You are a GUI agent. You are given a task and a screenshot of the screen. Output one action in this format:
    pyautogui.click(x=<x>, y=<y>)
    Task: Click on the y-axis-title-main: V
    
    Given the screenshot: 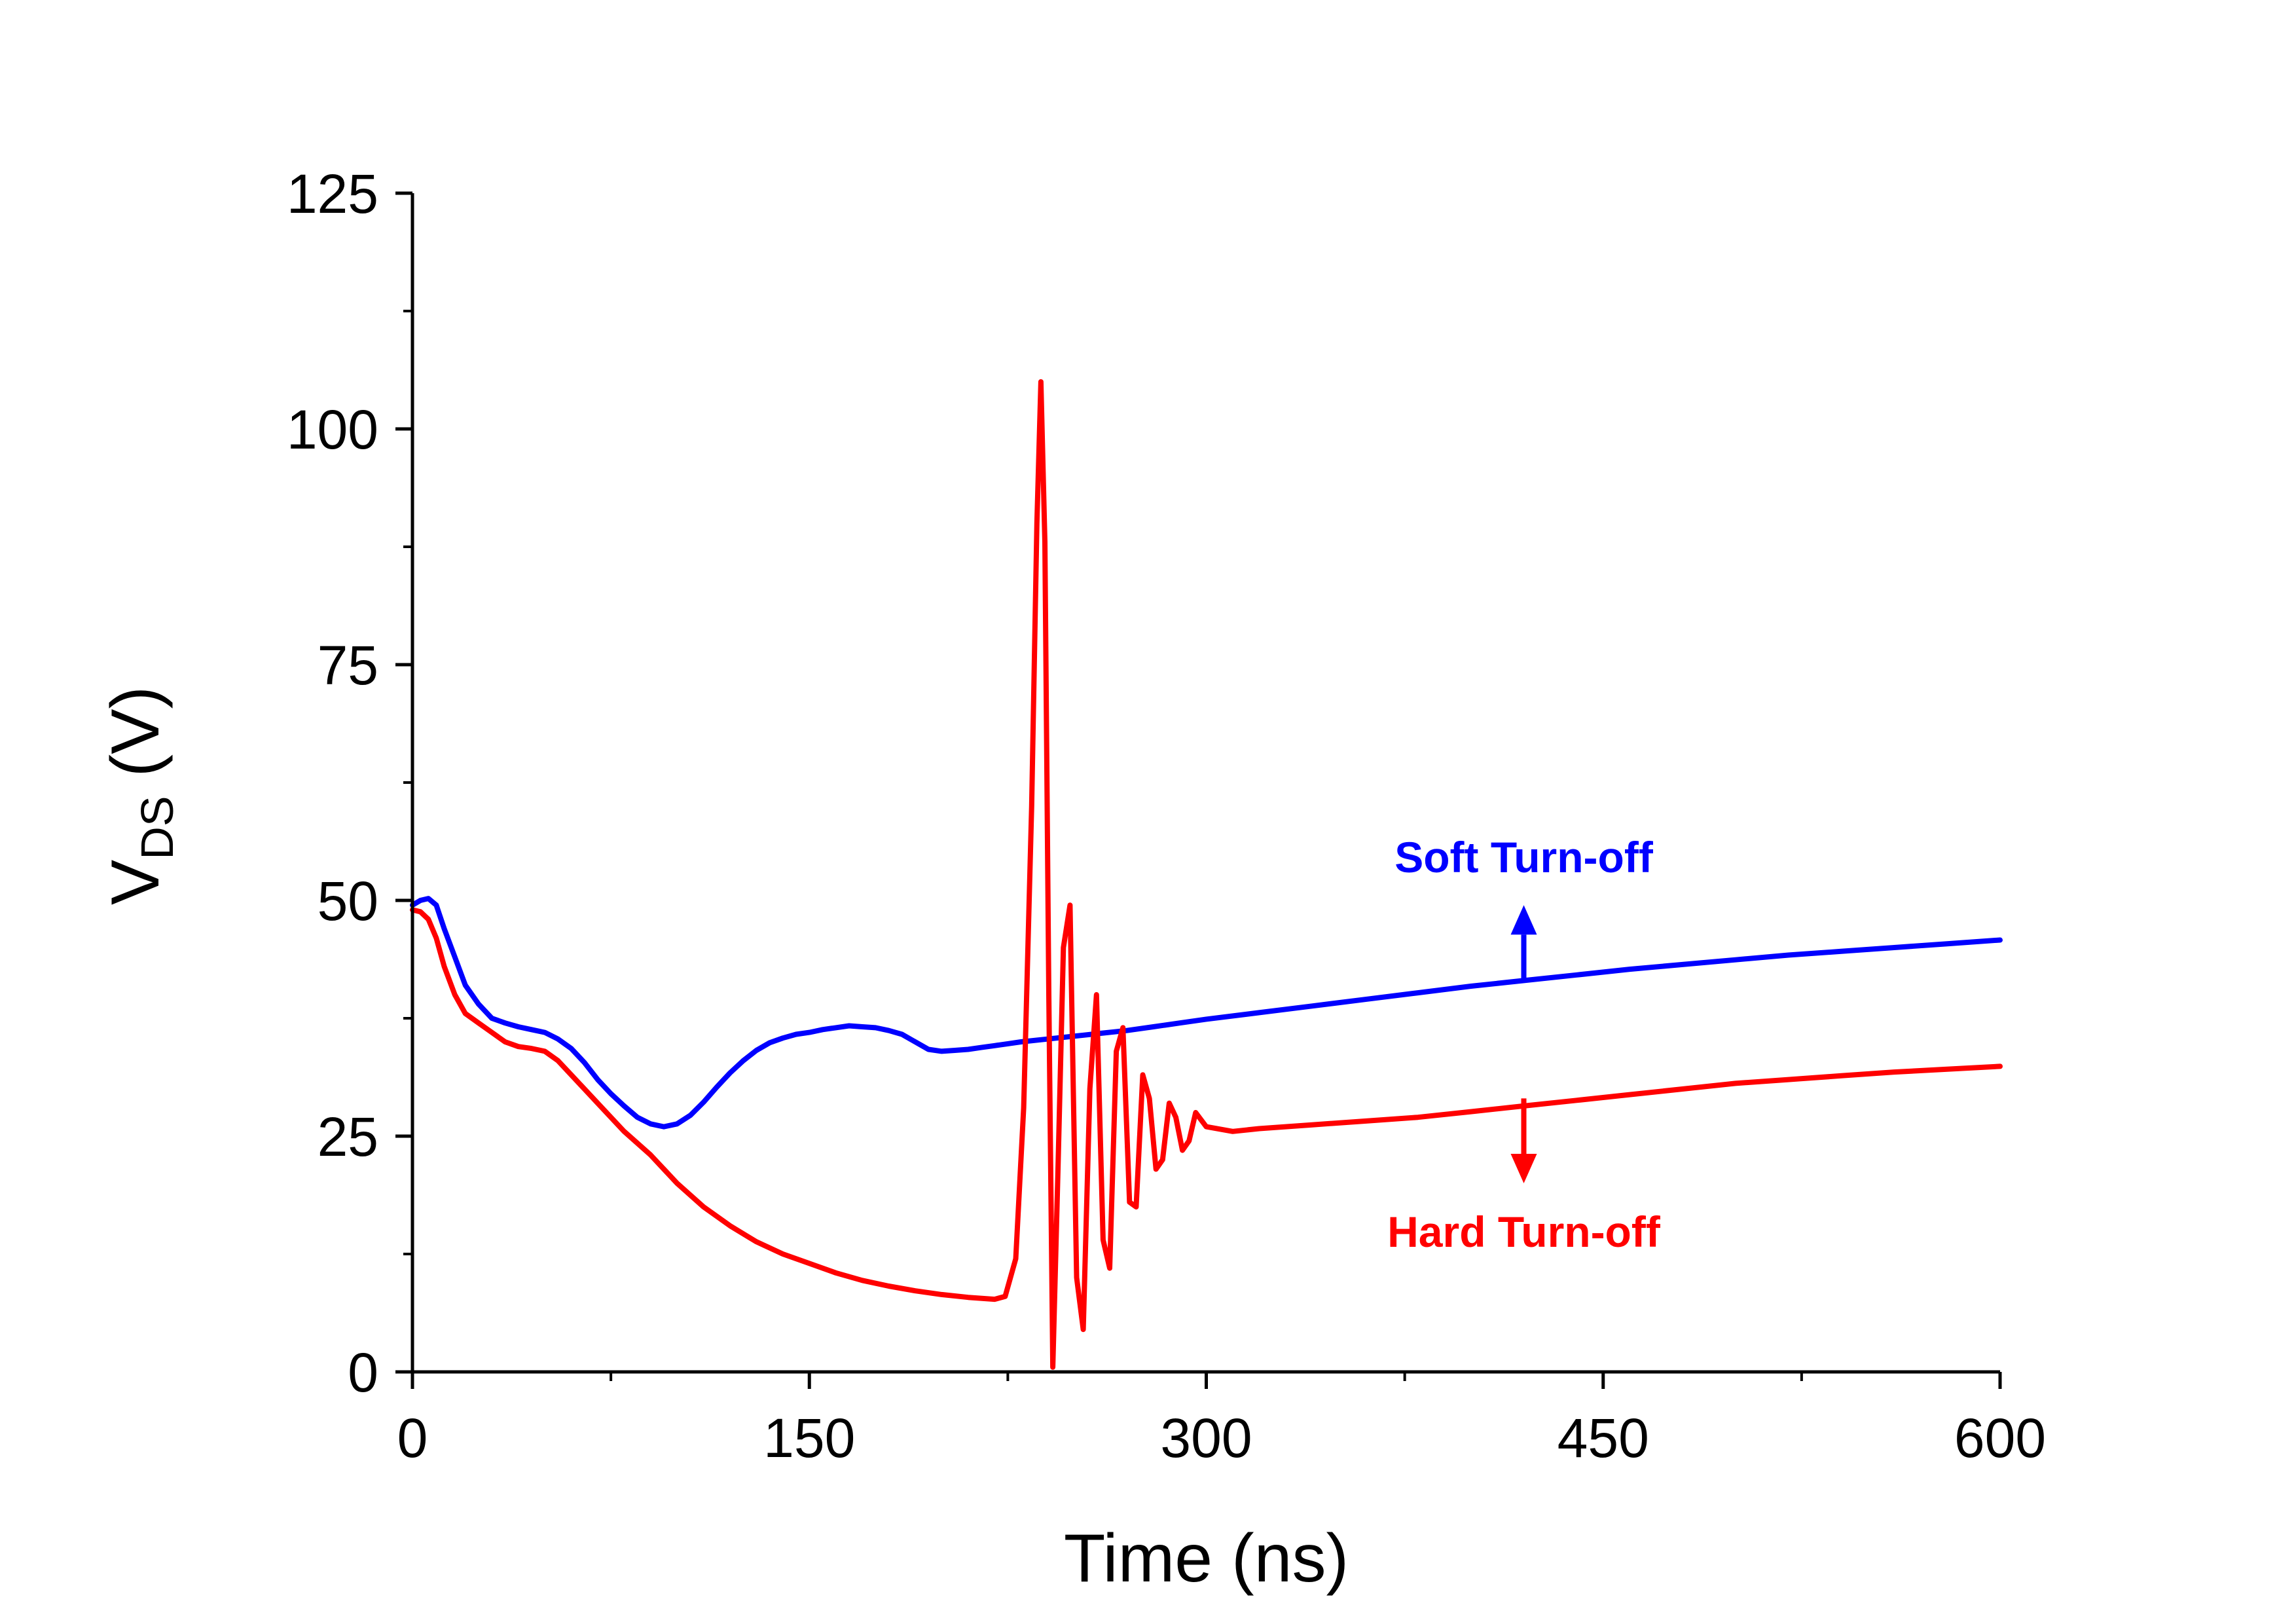 What is the action you would take?
    pyautogui.click(x=135, y=882)
    